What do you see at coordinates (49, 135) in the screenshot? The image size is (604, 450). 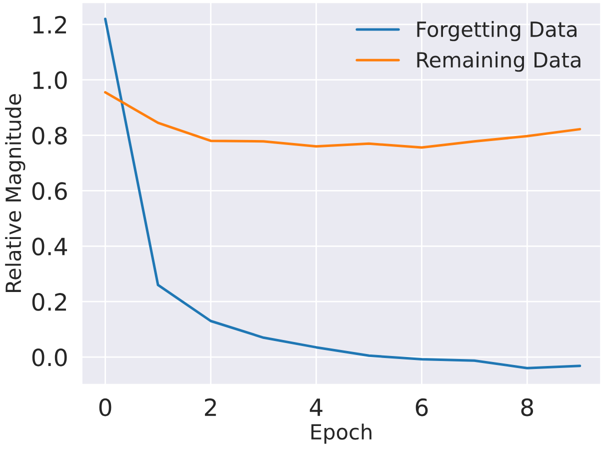 I see `y-tick-label: 0.8` at bounding box center [49, 135].